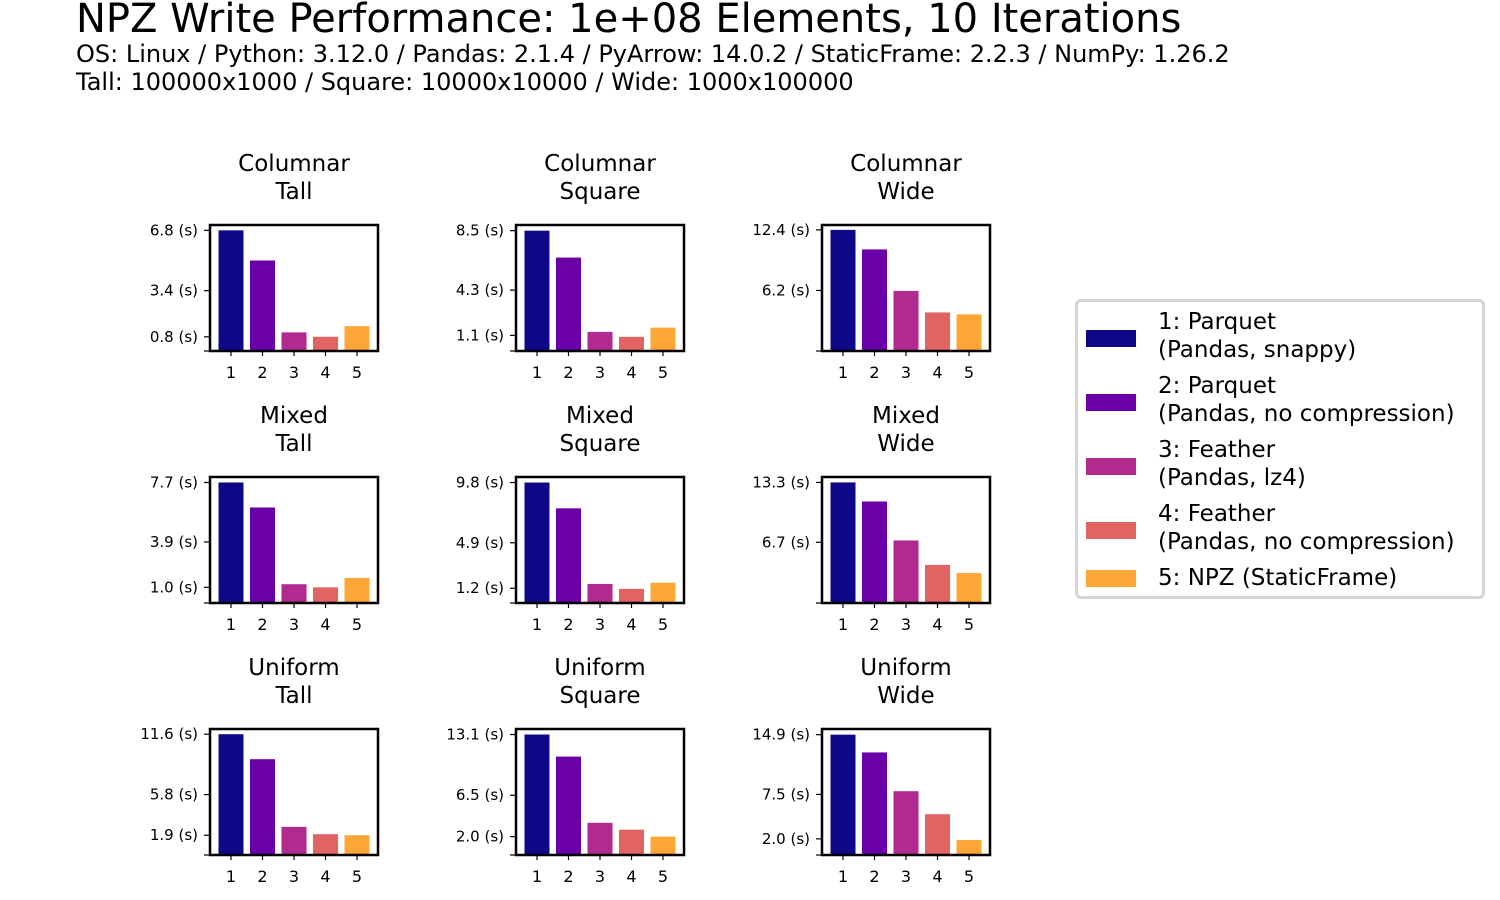  Describe the element at coordinates (480, 543) in the screenshot. I see `y-tick-label: 4.9 (s)` at that location.